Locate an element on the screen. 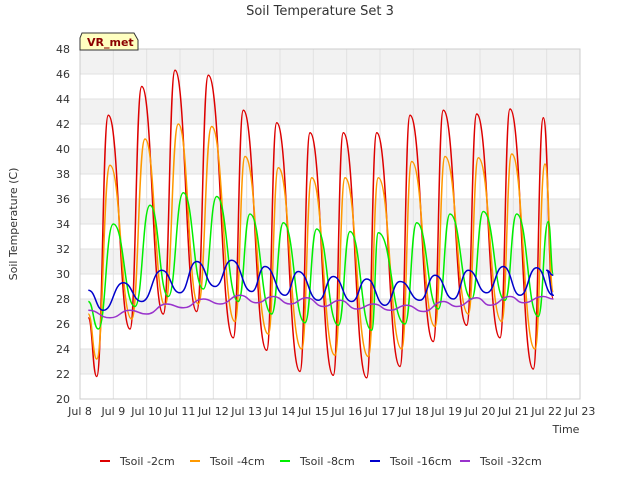 The width and height of the screenshot is (640, 480). x-tick-label: Jul 21 is located at coordinates (513, 411).